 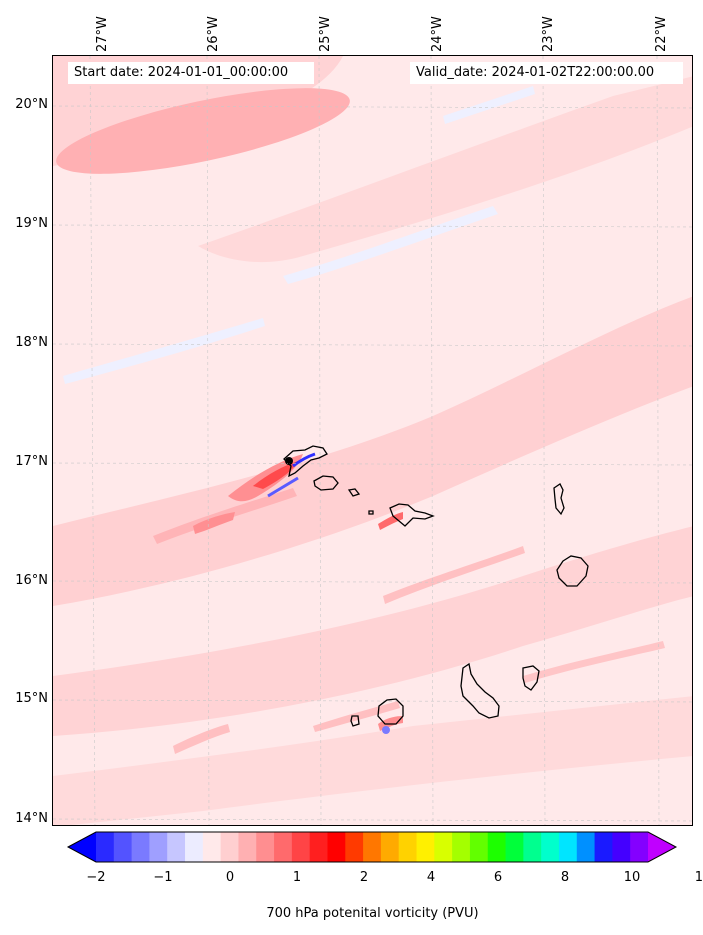 I want to click on lat-label-15n: 15°N, so click(x=31, y=698).